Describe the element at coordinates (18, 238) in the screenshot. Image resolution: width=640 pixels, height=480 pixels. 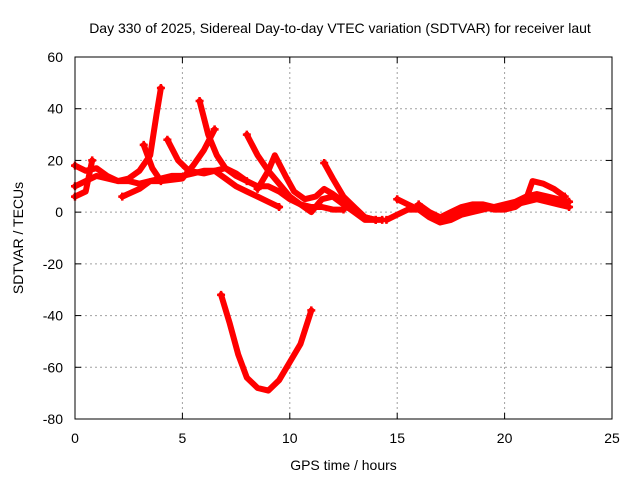
I see `y-axis-label: SDTVAR / TECUs` at that location.